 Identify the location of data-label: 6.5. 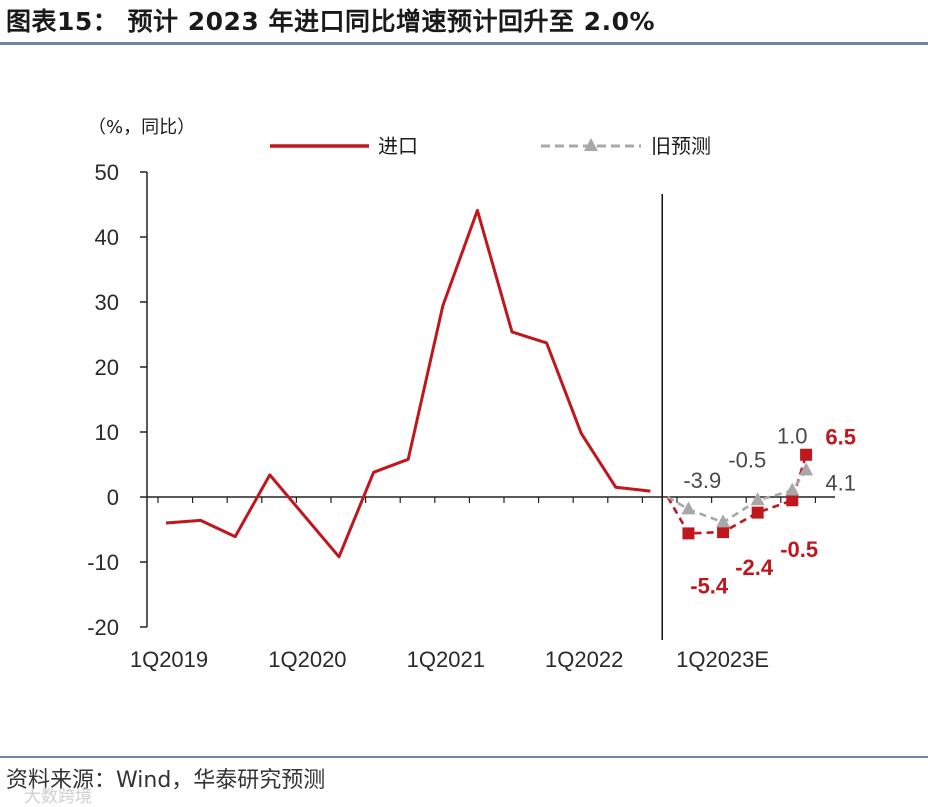
(840, 437).